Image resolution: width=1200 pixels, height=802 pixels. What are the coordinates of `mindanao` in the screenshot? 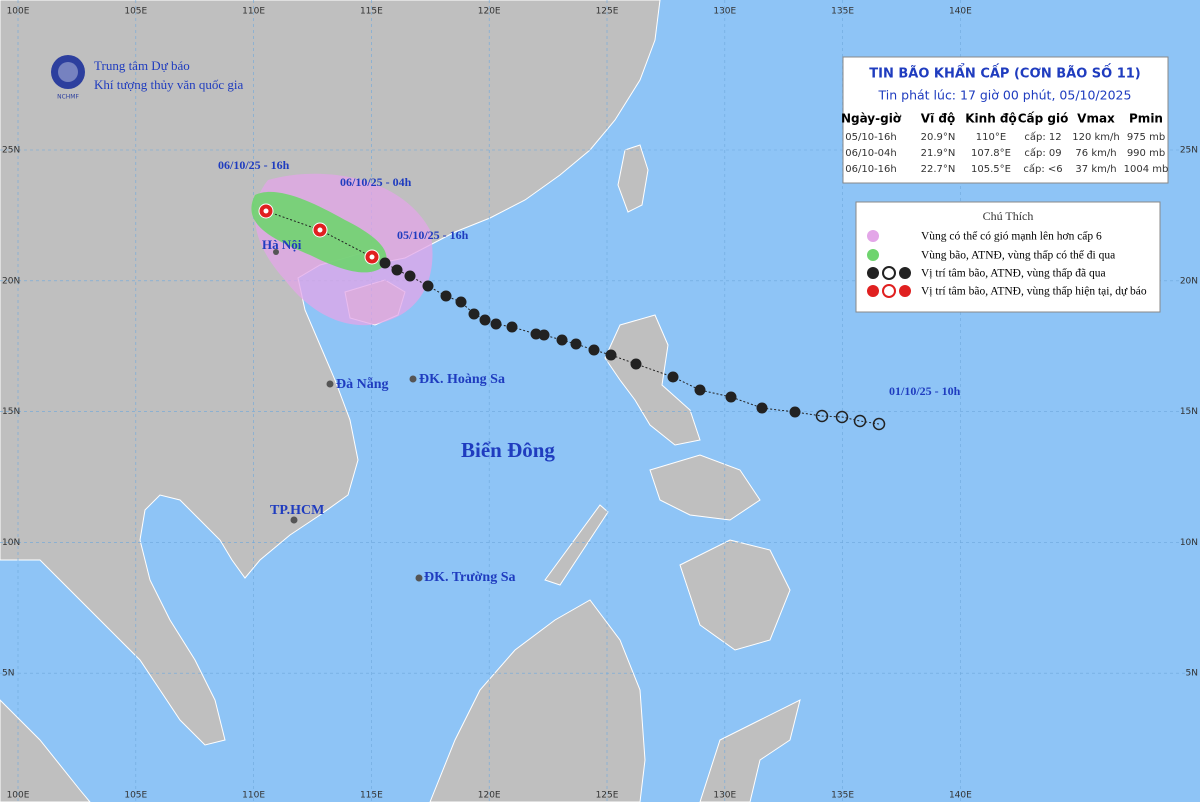 It's located at (735, 595).